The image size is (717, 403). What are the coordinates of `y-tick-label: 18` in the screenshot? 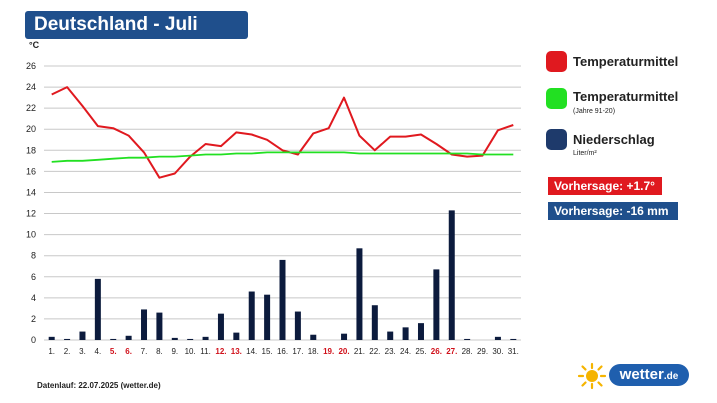 It's located at (31, 150).